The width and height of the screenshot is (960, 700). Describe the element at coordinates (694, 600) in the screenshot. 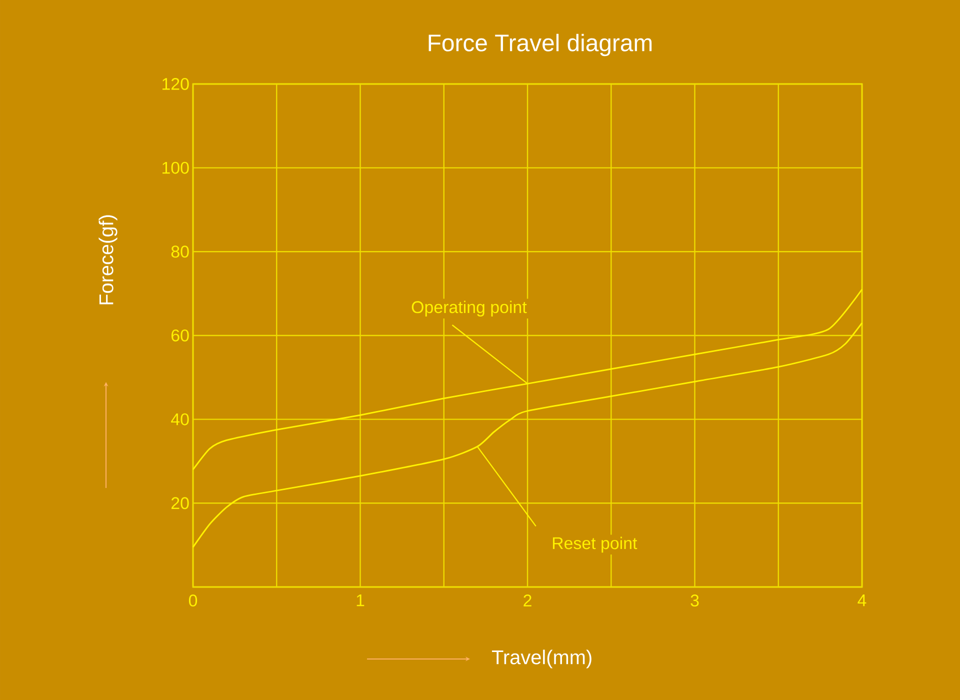

I see `x-tick-label: 3` at that location.